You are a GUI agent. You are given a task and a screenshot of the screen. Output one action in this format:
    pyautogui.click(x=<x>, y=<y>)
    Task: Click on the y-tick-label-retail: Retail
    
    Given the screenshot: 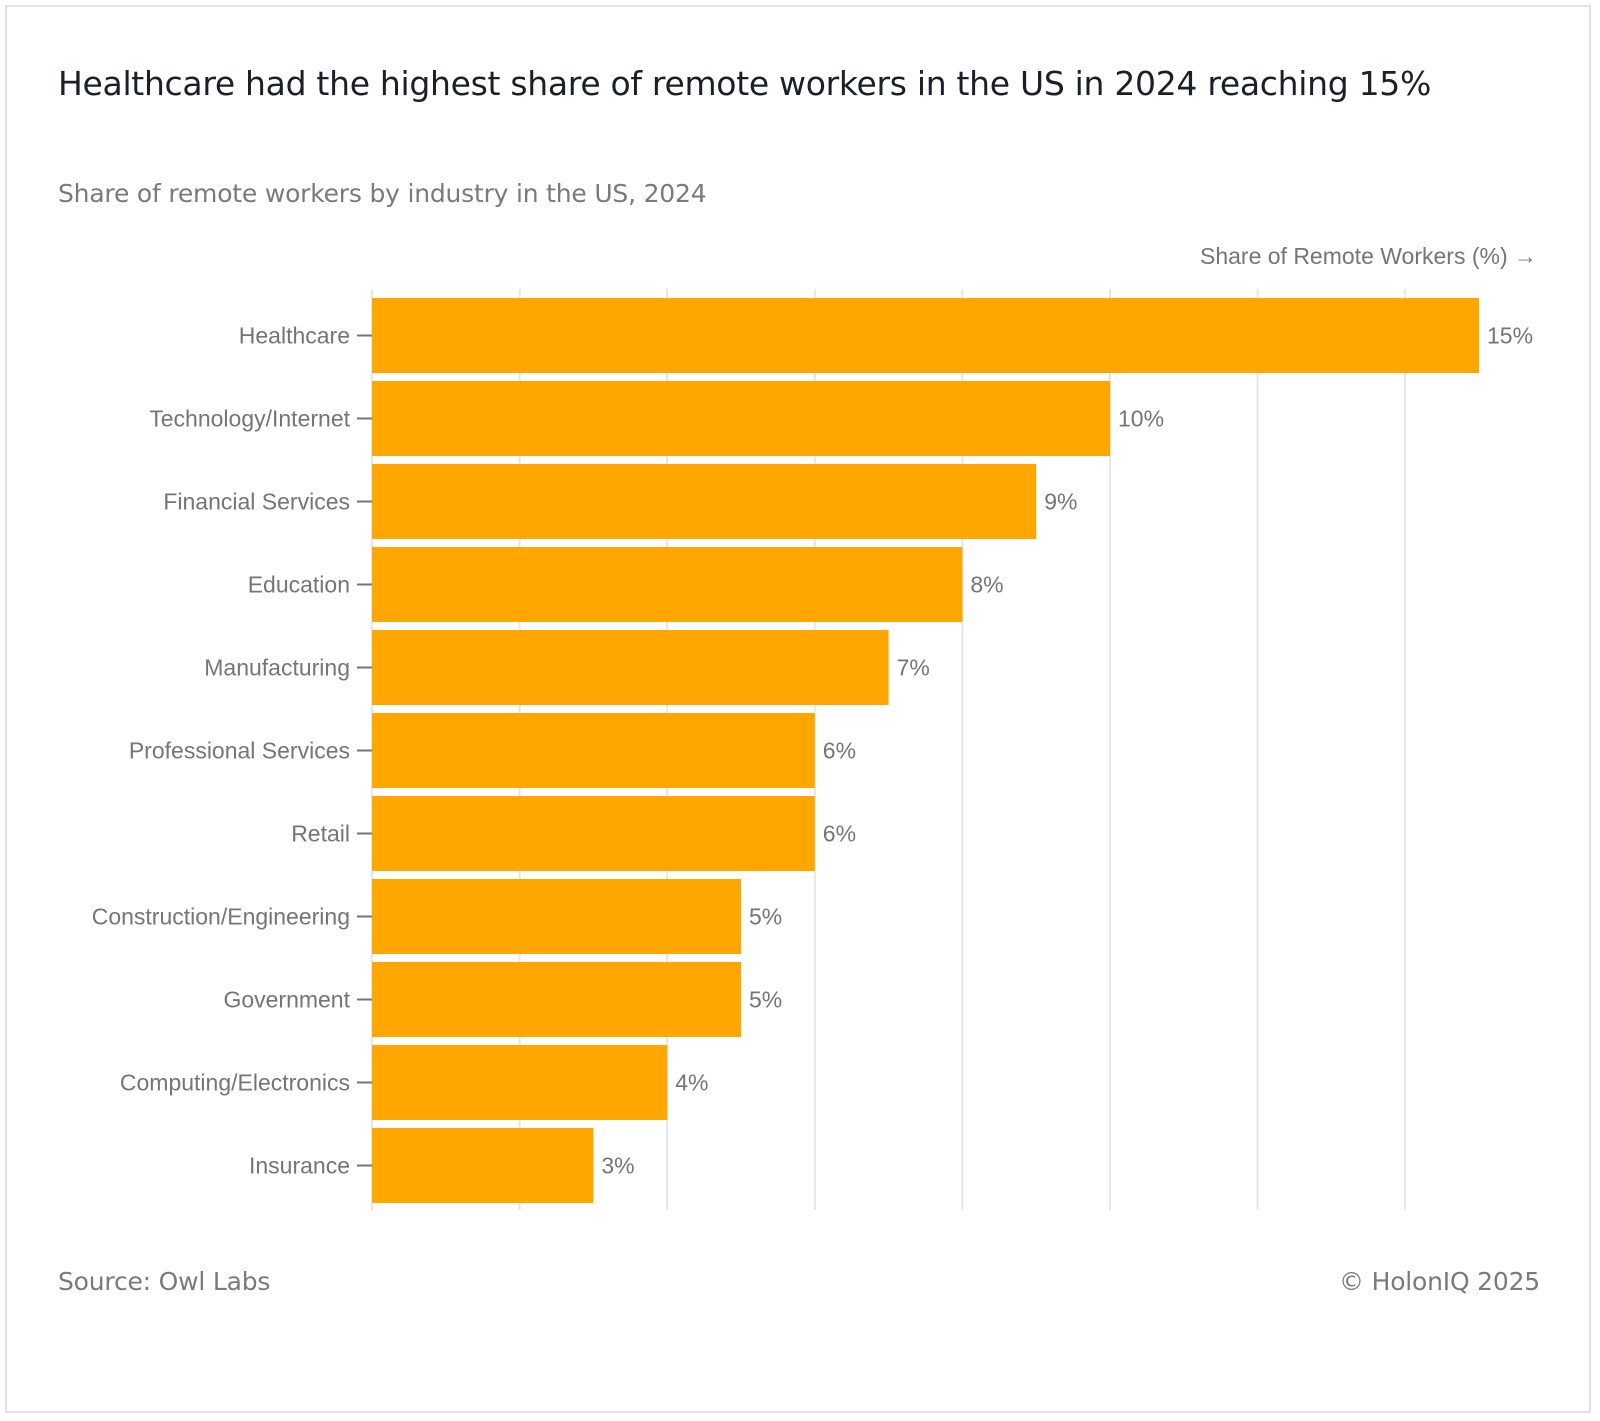 What is the action you would take?
    pyautogui.click(x=320, y=834)
    